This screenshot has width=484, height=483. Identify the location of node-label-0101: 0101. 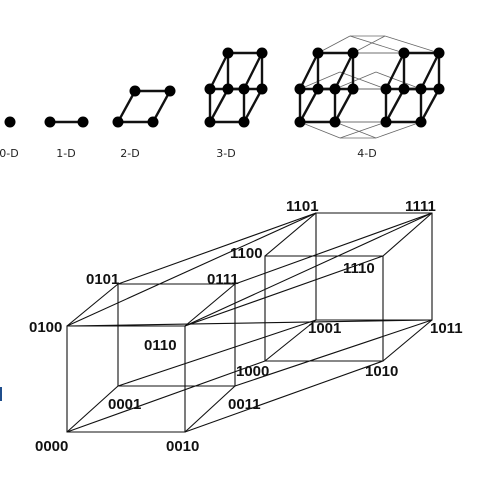
(102, 279).